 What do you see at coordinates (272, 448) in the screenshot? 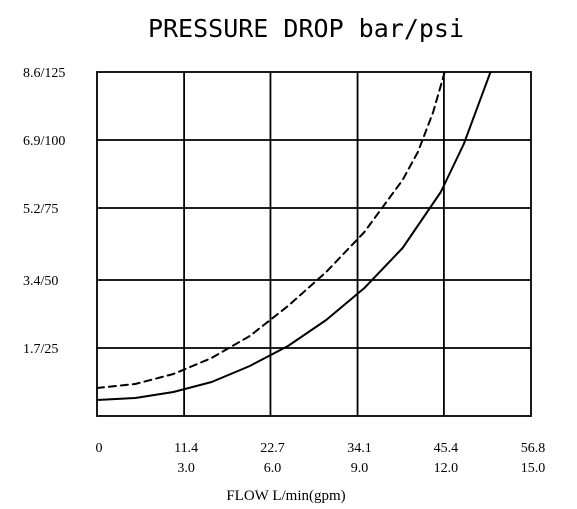
I see `x-tick-label-primary: 22.7` at bounding box center [272, 448].